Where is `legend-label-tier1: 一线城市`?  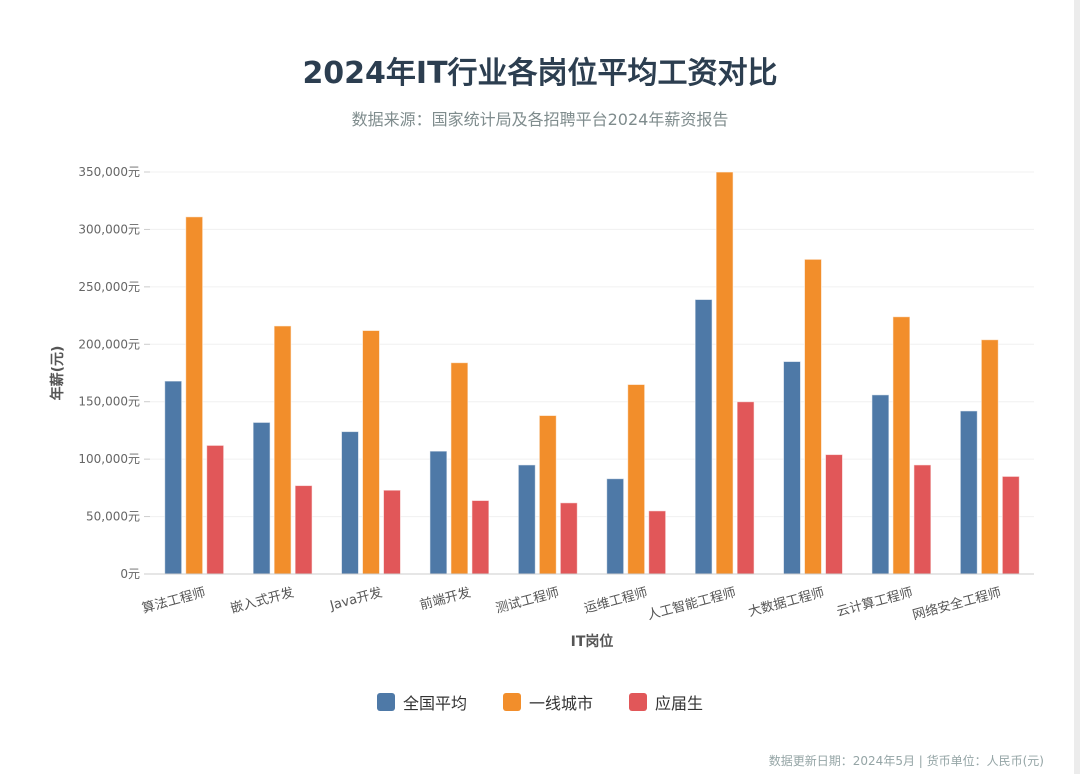
legend-label-tier1: 一线城市 is located at coordinates (560, 703).